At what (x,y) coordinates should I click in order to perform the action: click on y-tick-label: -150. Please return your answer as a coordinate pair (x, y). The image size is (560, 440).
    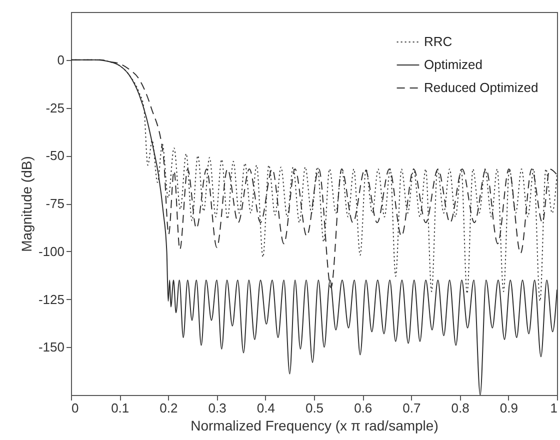
    Looking at the image, I should click on (51, 347).